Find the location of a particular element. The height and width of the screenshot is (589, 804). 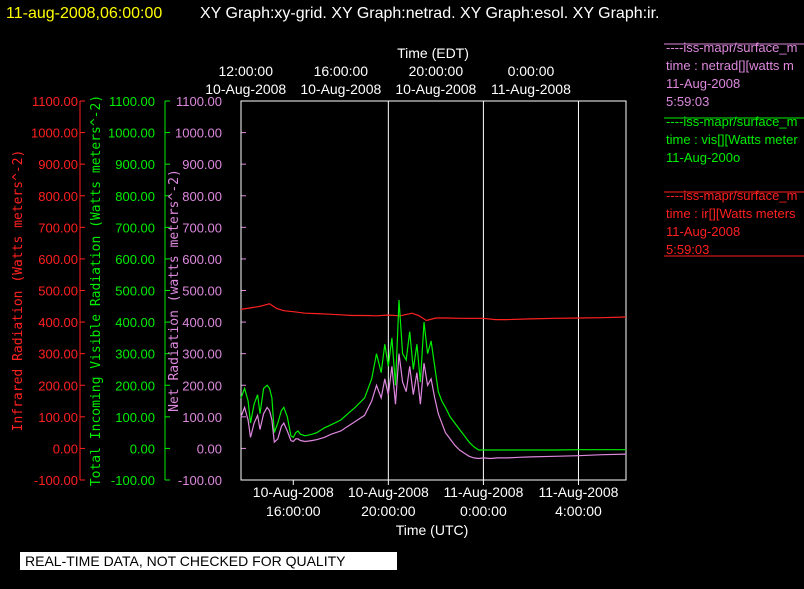

ir-tick-label: 0.00 is located at coordinates (65, 448).